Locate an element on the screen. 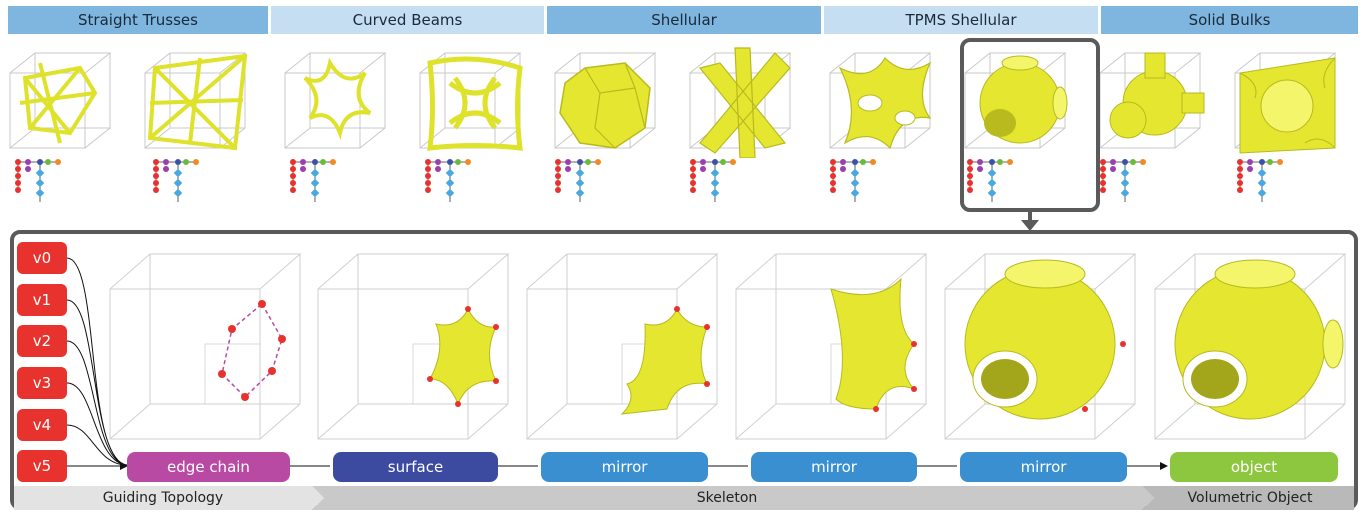  category-header-straight-trusses: Straight Trusses is located at coordinates (138, 20).